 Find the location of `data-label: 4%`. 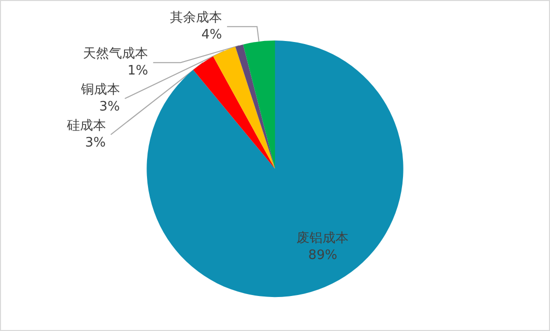

data-label: 4% is located at coordinates (211, 35).